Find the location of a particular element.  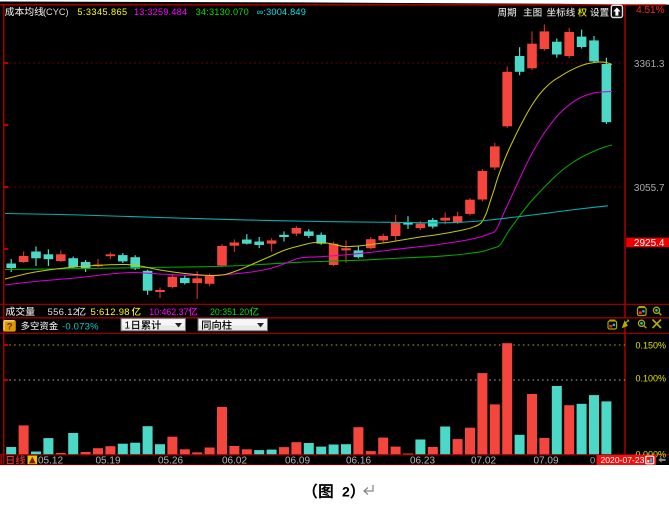

svg-text: 5:612.98 is located at coordinates (110, 312).